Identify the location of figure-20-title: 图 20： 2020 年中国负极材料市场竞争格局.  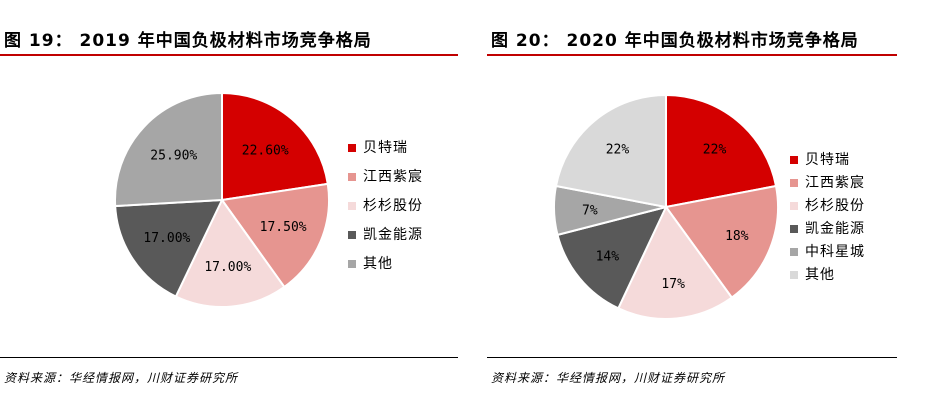
(675, 41).